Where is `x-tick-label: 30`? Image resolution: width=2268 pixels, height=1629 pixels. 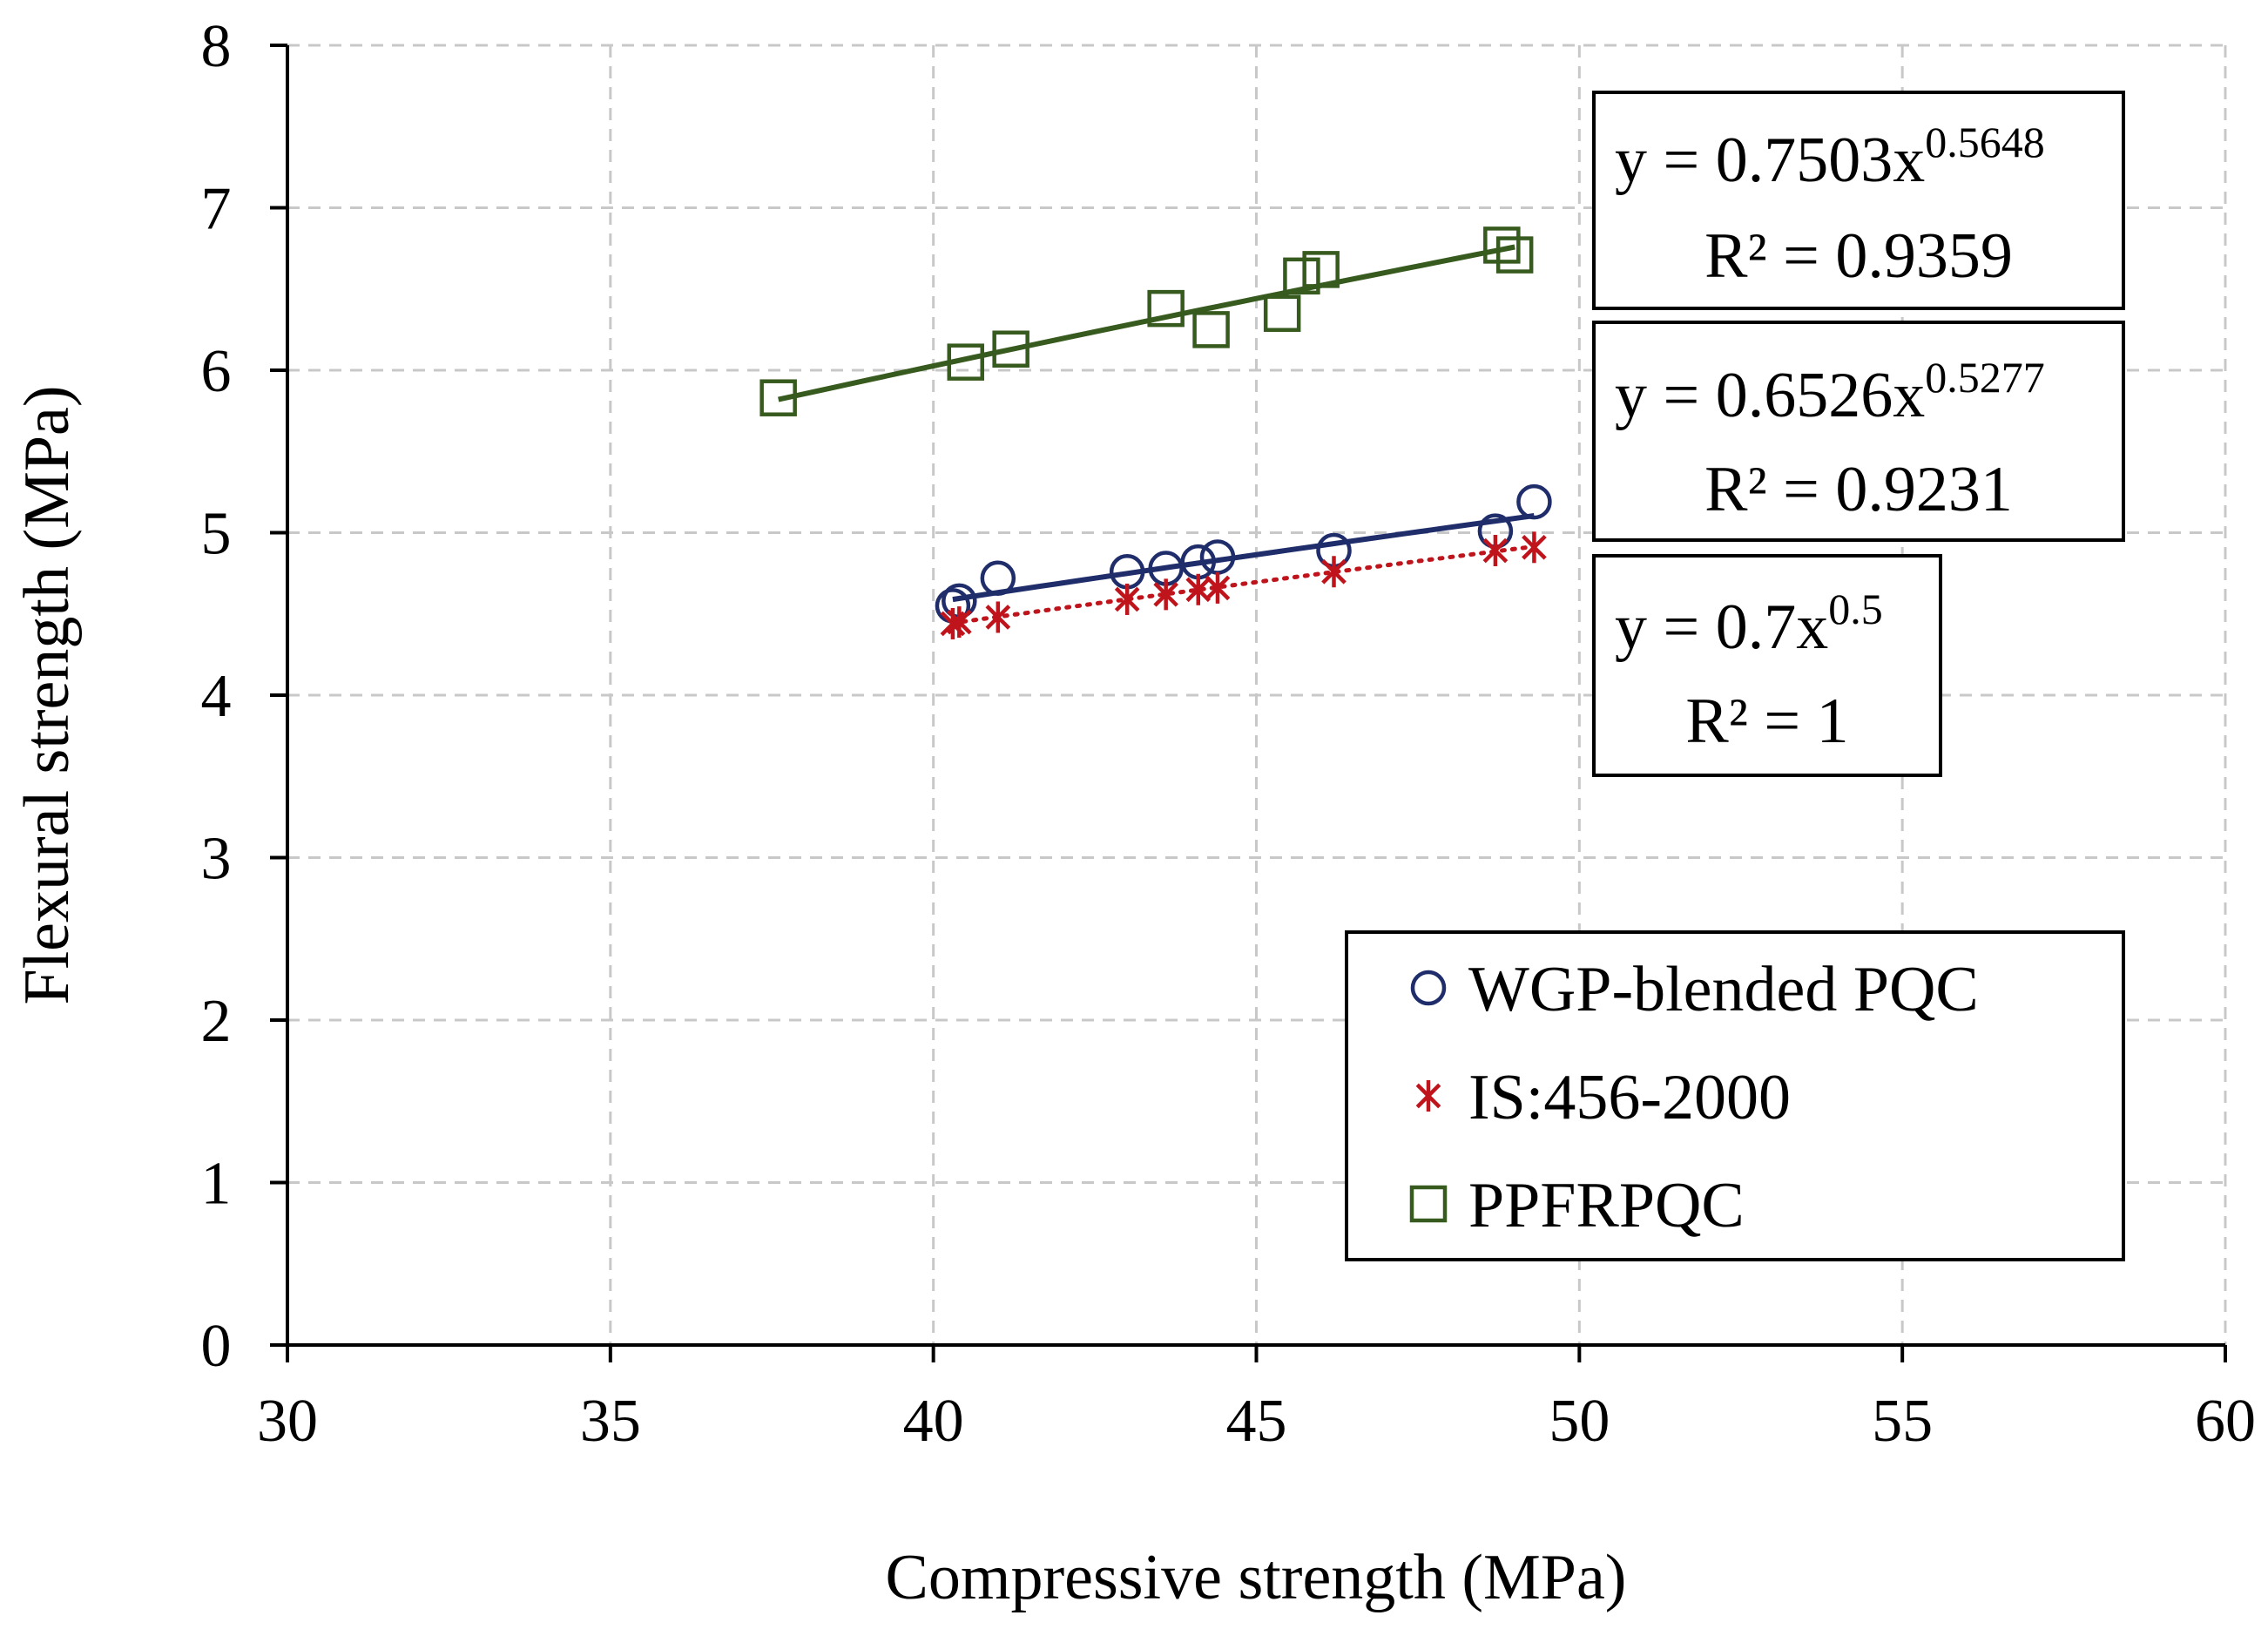 x-tick-label: 30 is located at coordinates (287, 1421).